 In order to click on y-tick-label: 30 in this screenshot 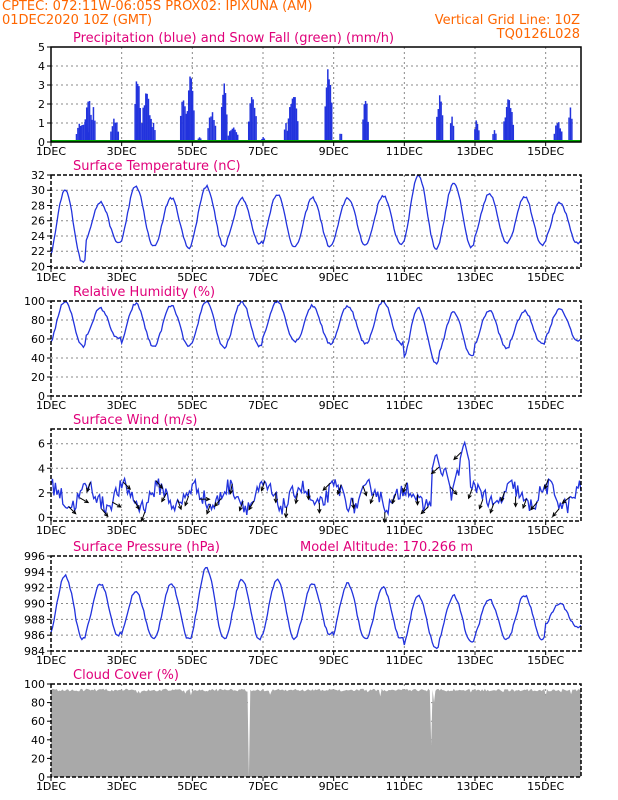, I will do `click(38, 190)`.